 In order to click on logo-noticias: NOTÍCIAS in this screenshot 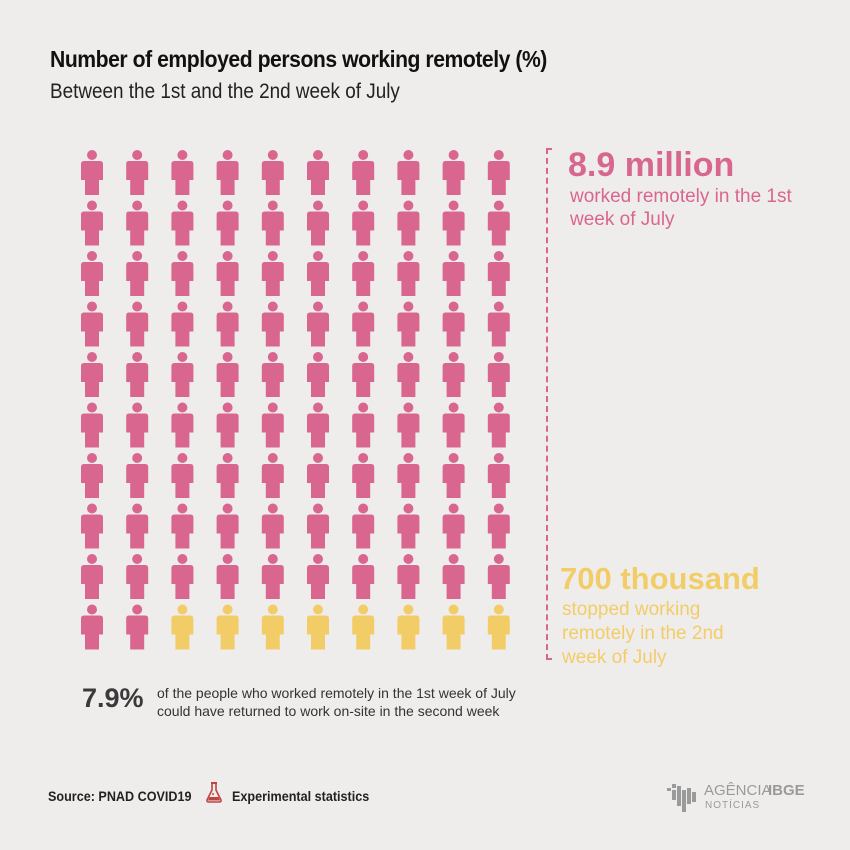, I will do `click(733, 805)`.